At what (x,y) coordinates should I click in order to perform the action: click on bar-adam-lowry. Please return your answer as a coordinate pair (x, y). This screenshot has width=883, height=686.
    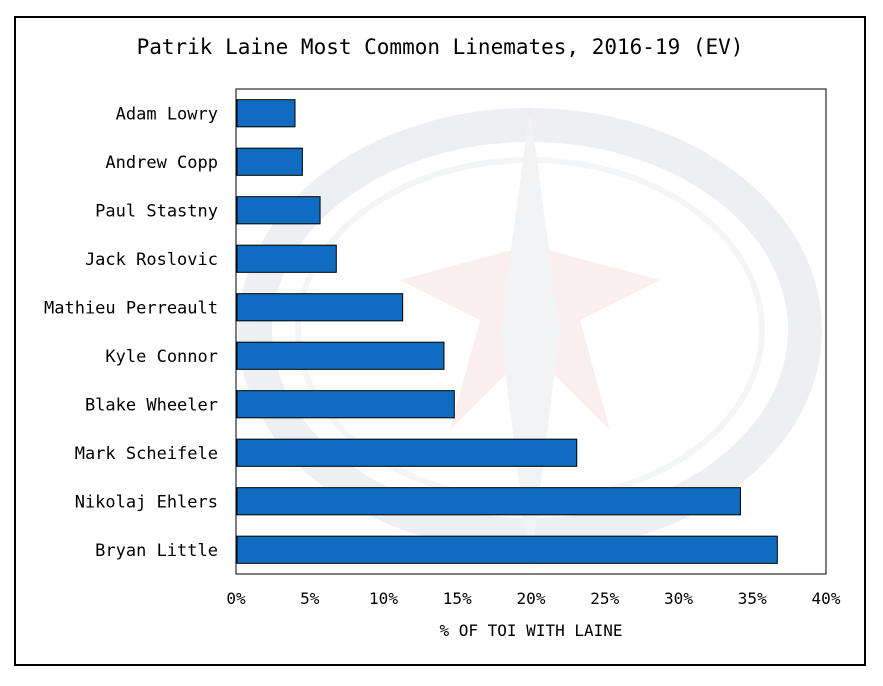
    Looking at the image, I should click on (266, 113).